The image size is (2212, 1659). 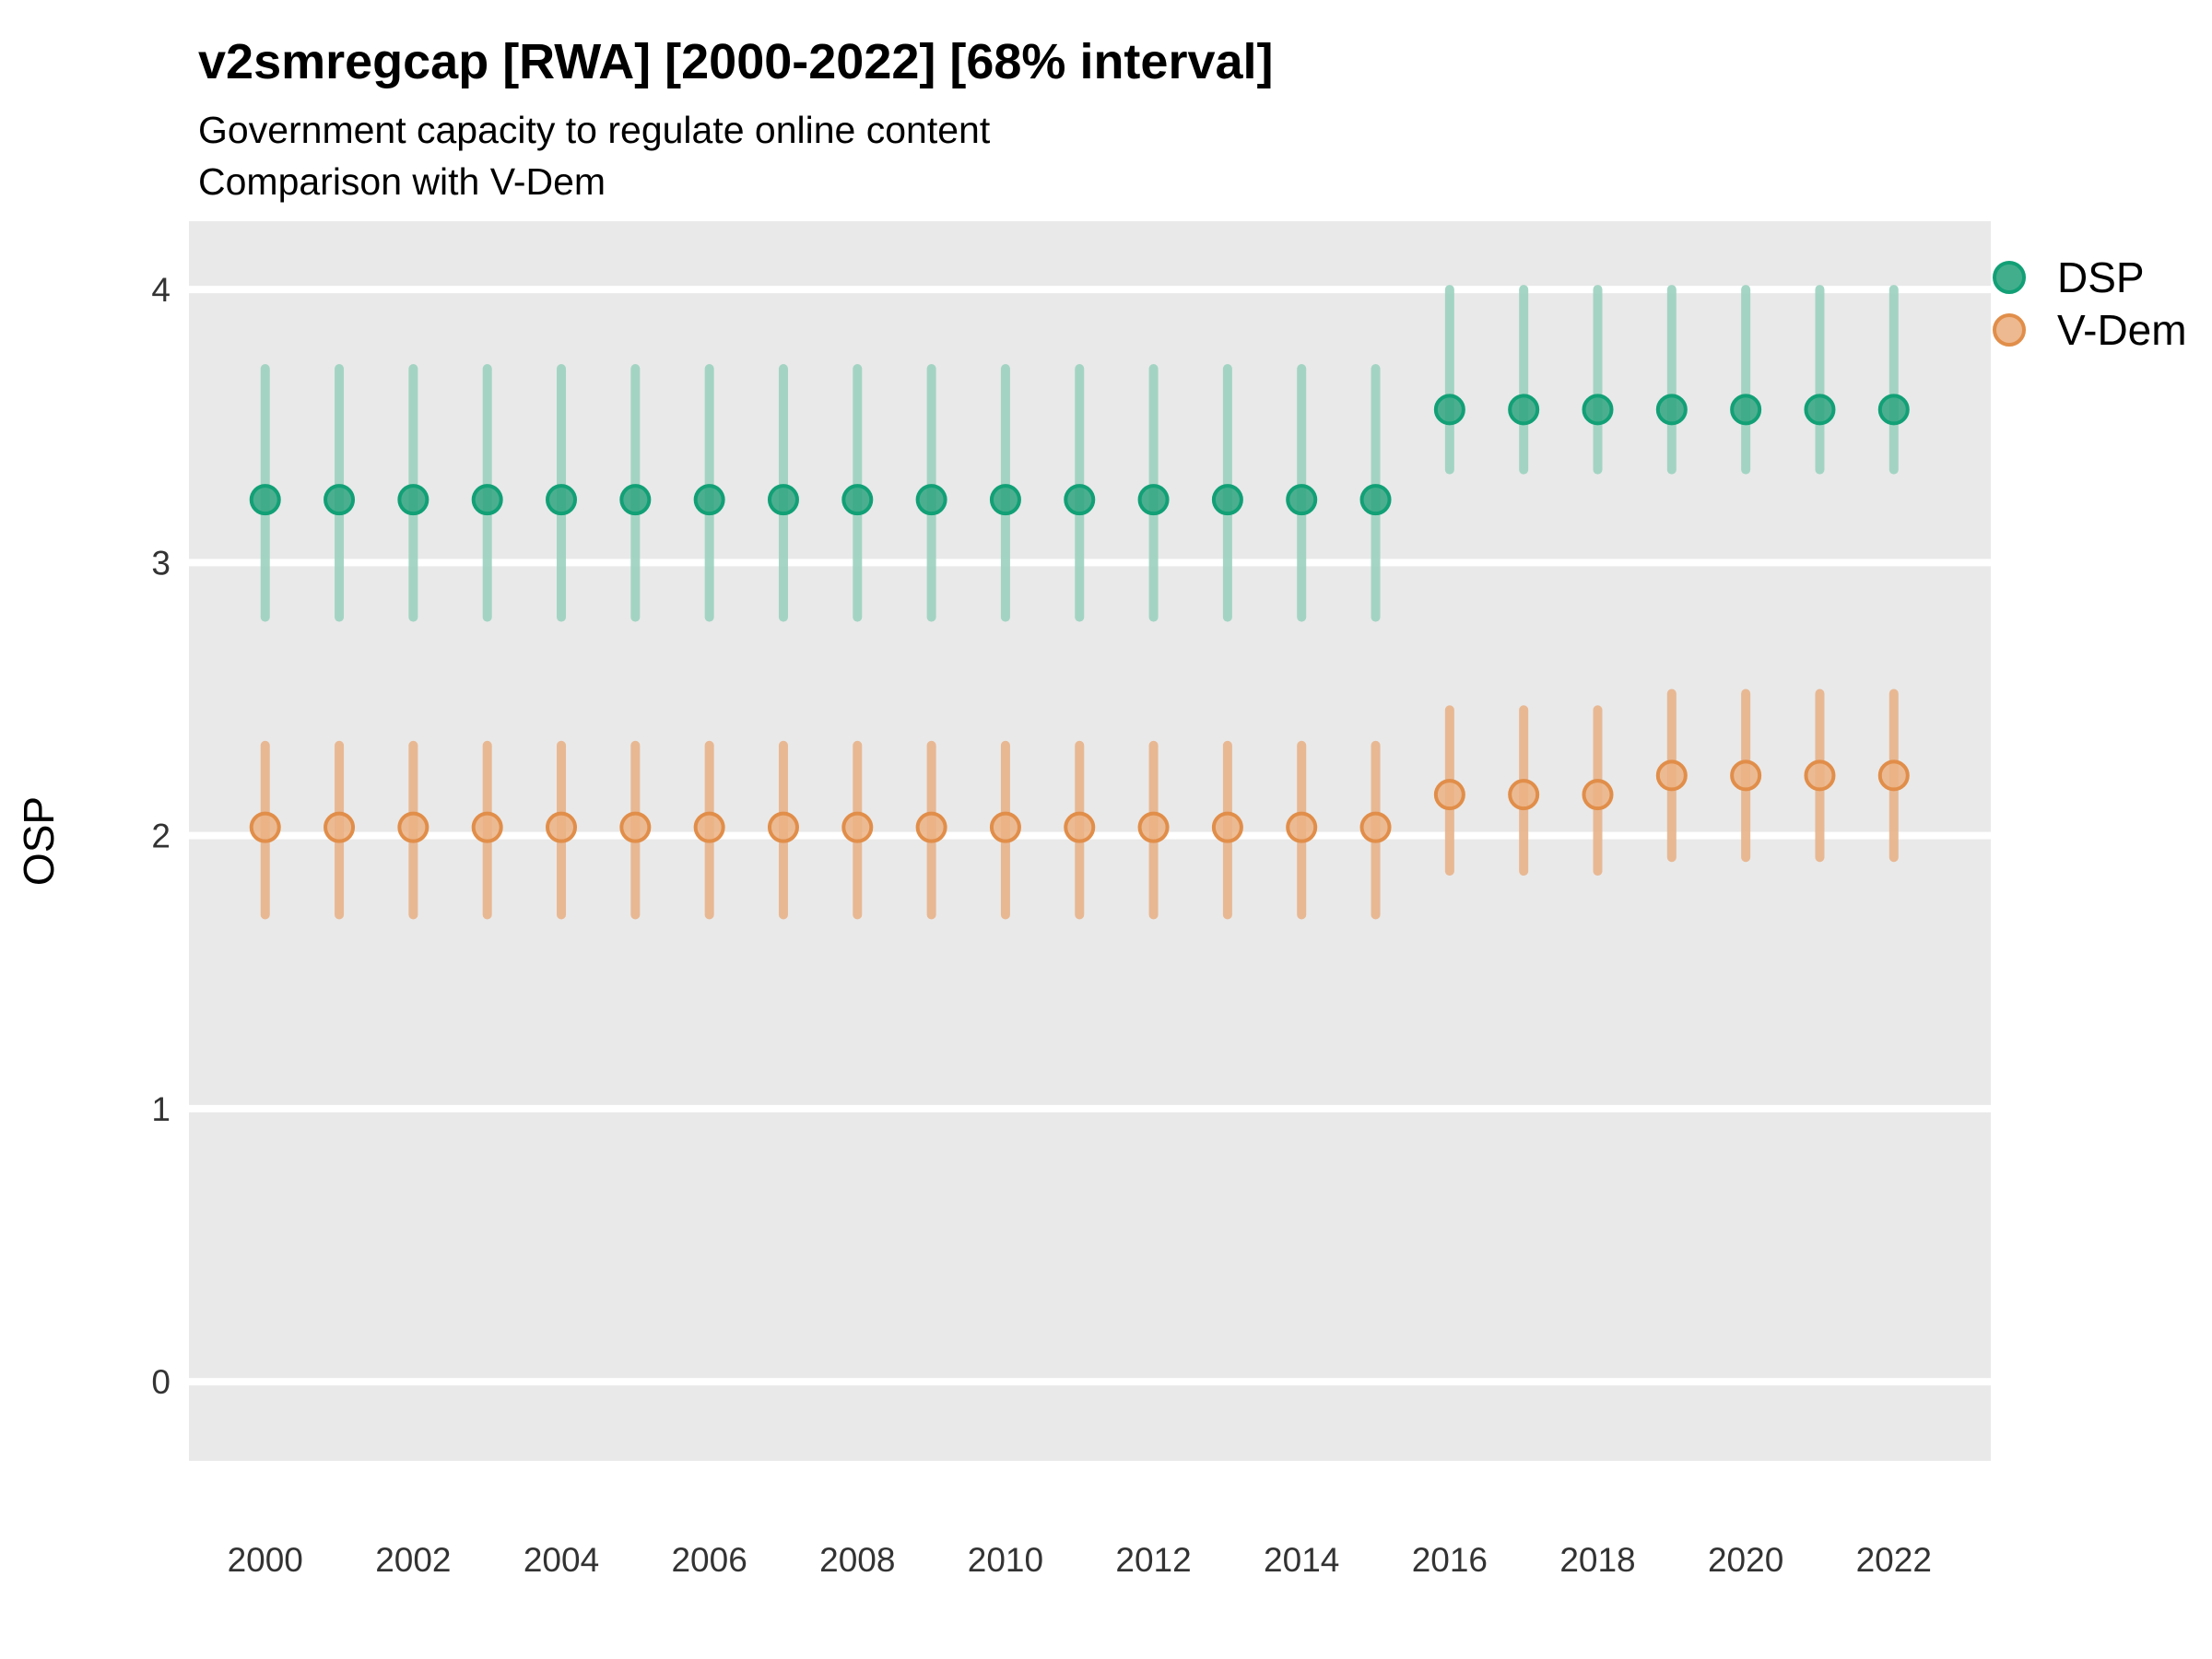 What do you see at coordinates (1301, 1560) in the screenshot?
I see `x-tick-label: 2014` at bounding box center [1301, 1560].